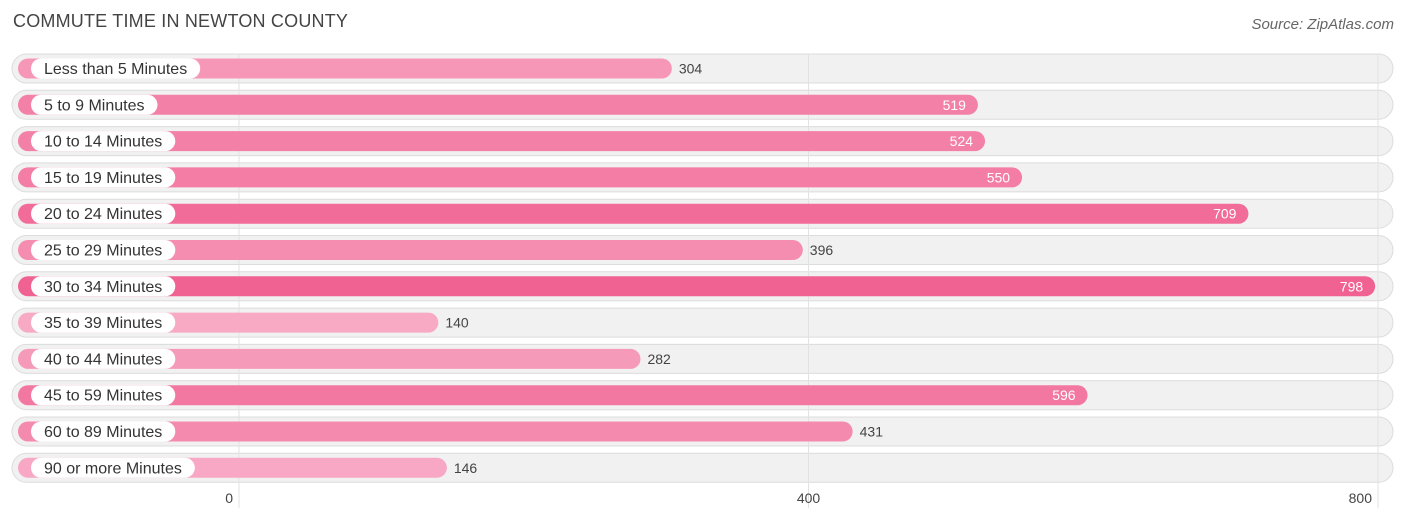 This screenshot has width=1406, height=522. I want to click on bar-group: 45 to 59 Minutes 596, so click(553, 395).